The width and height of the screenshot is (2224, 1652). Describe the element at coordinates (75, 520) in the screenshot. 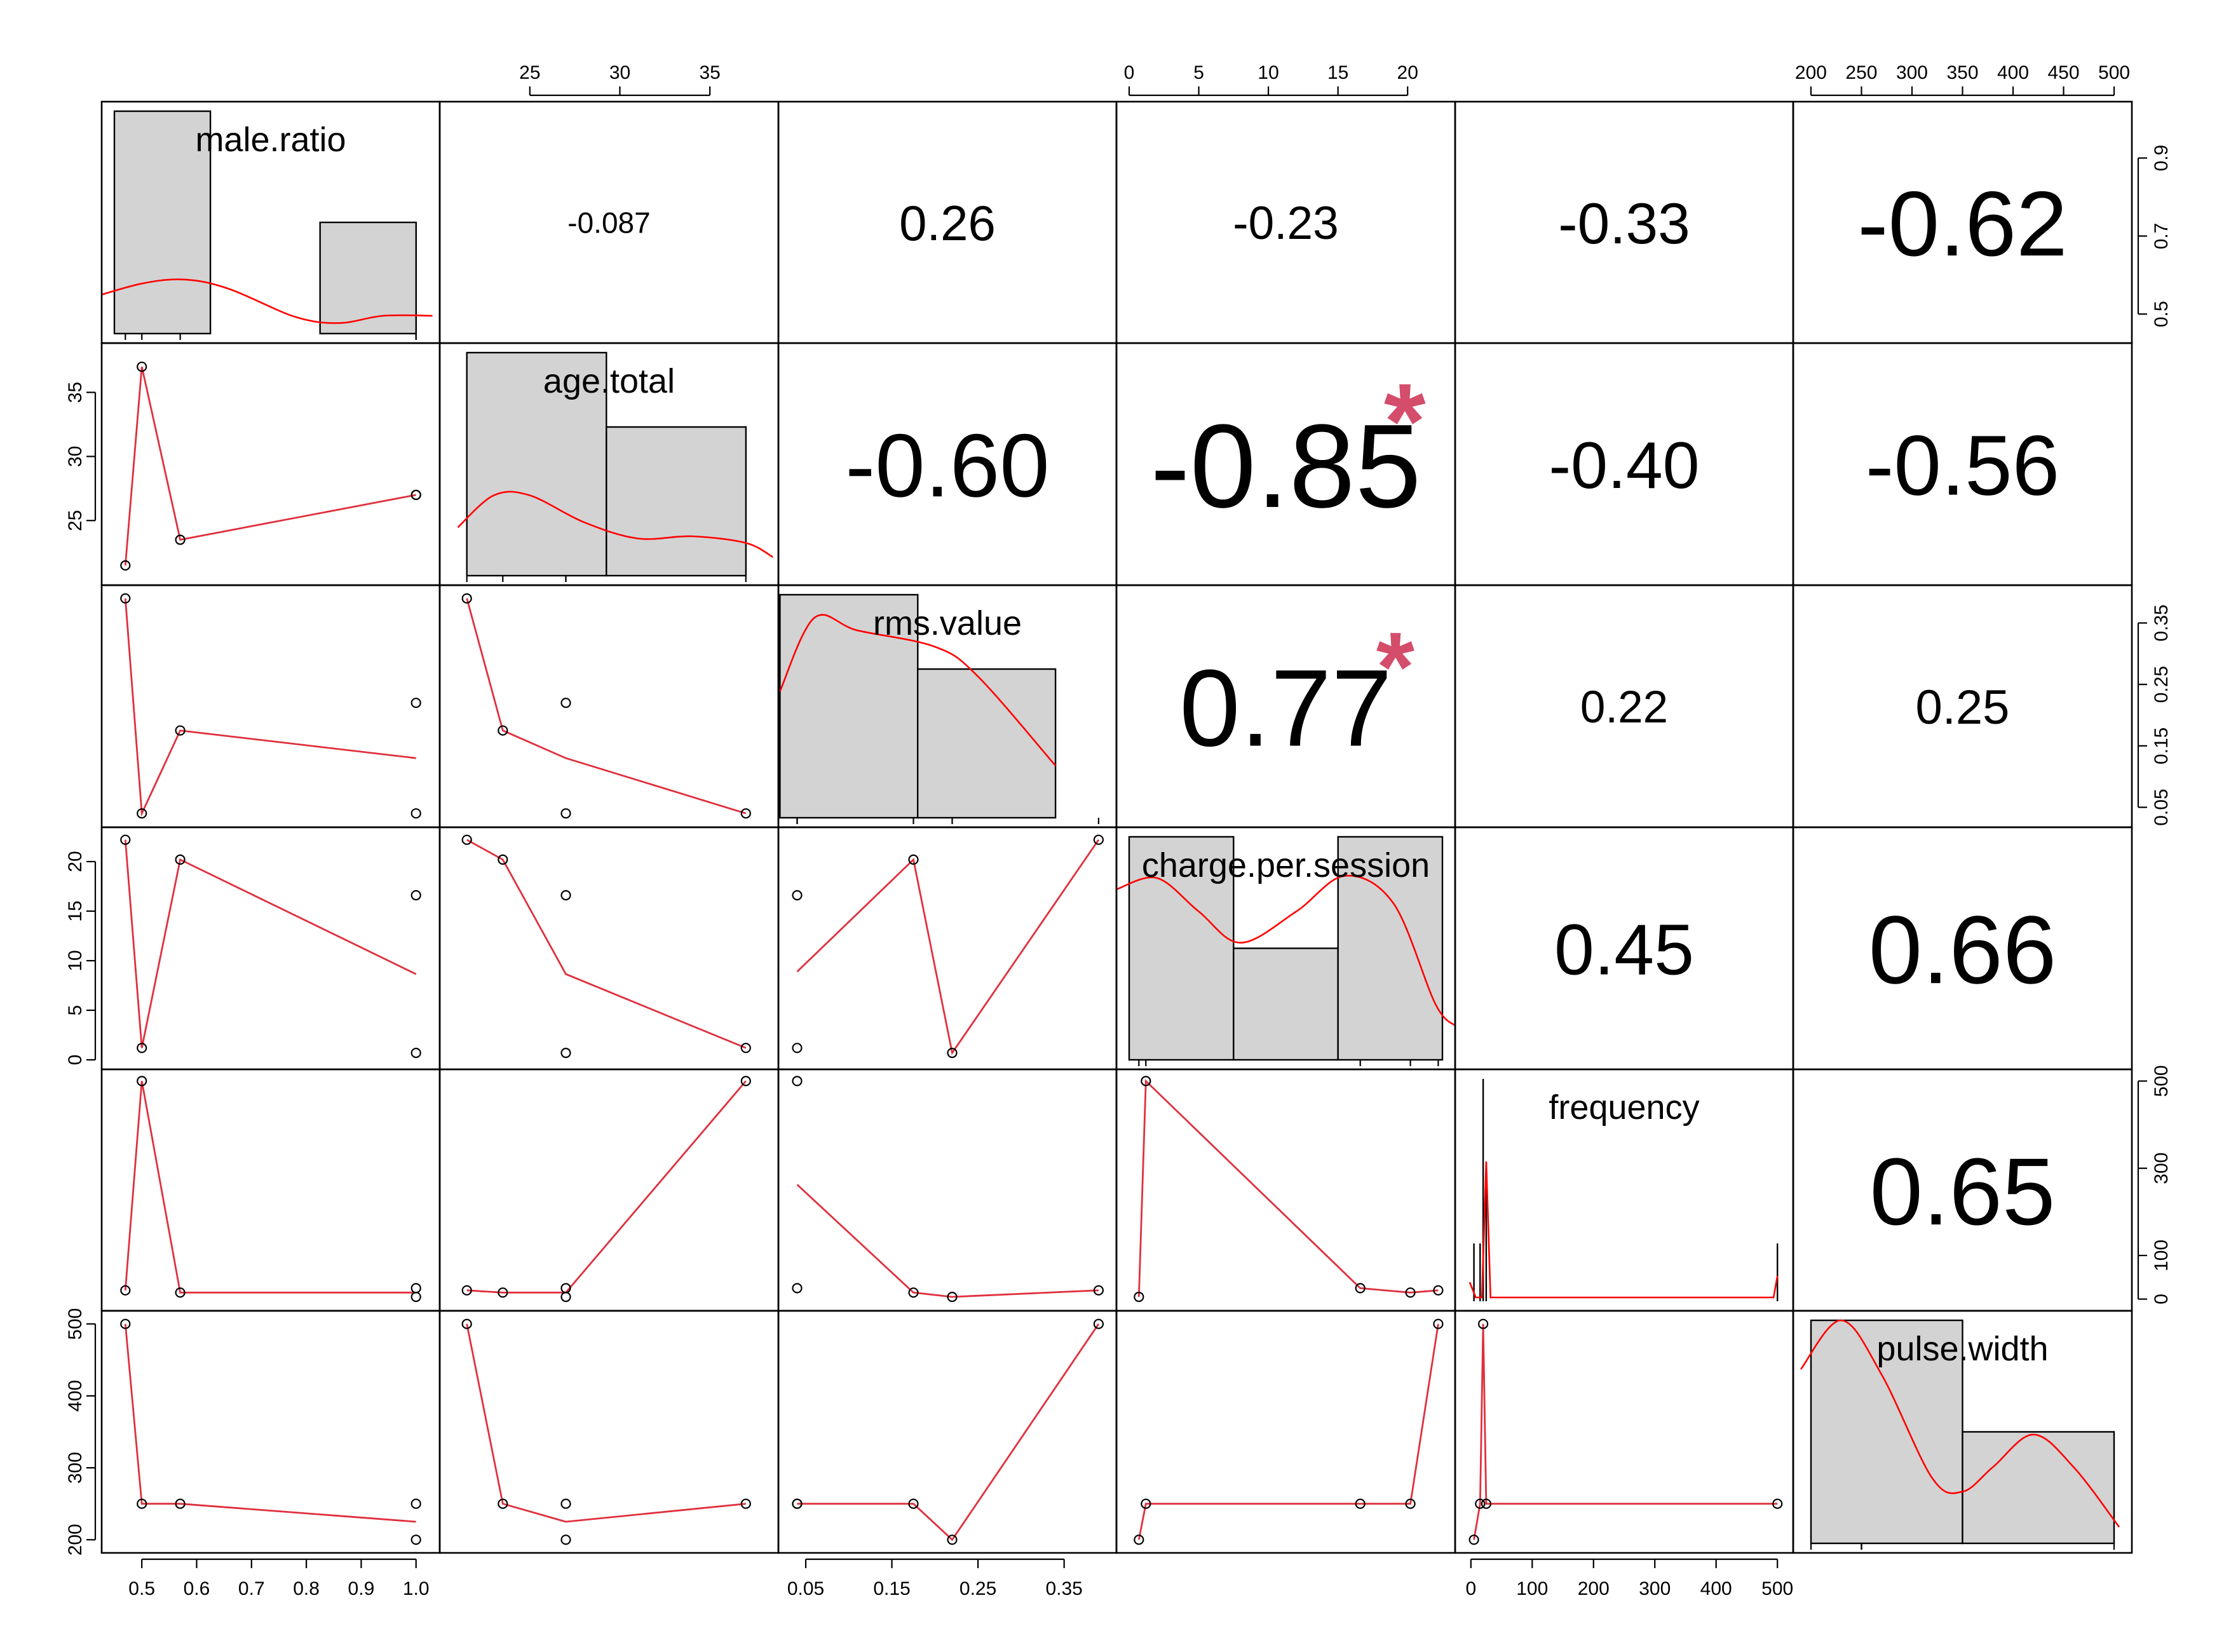

I see `axis-tick-label: 25` at that location.